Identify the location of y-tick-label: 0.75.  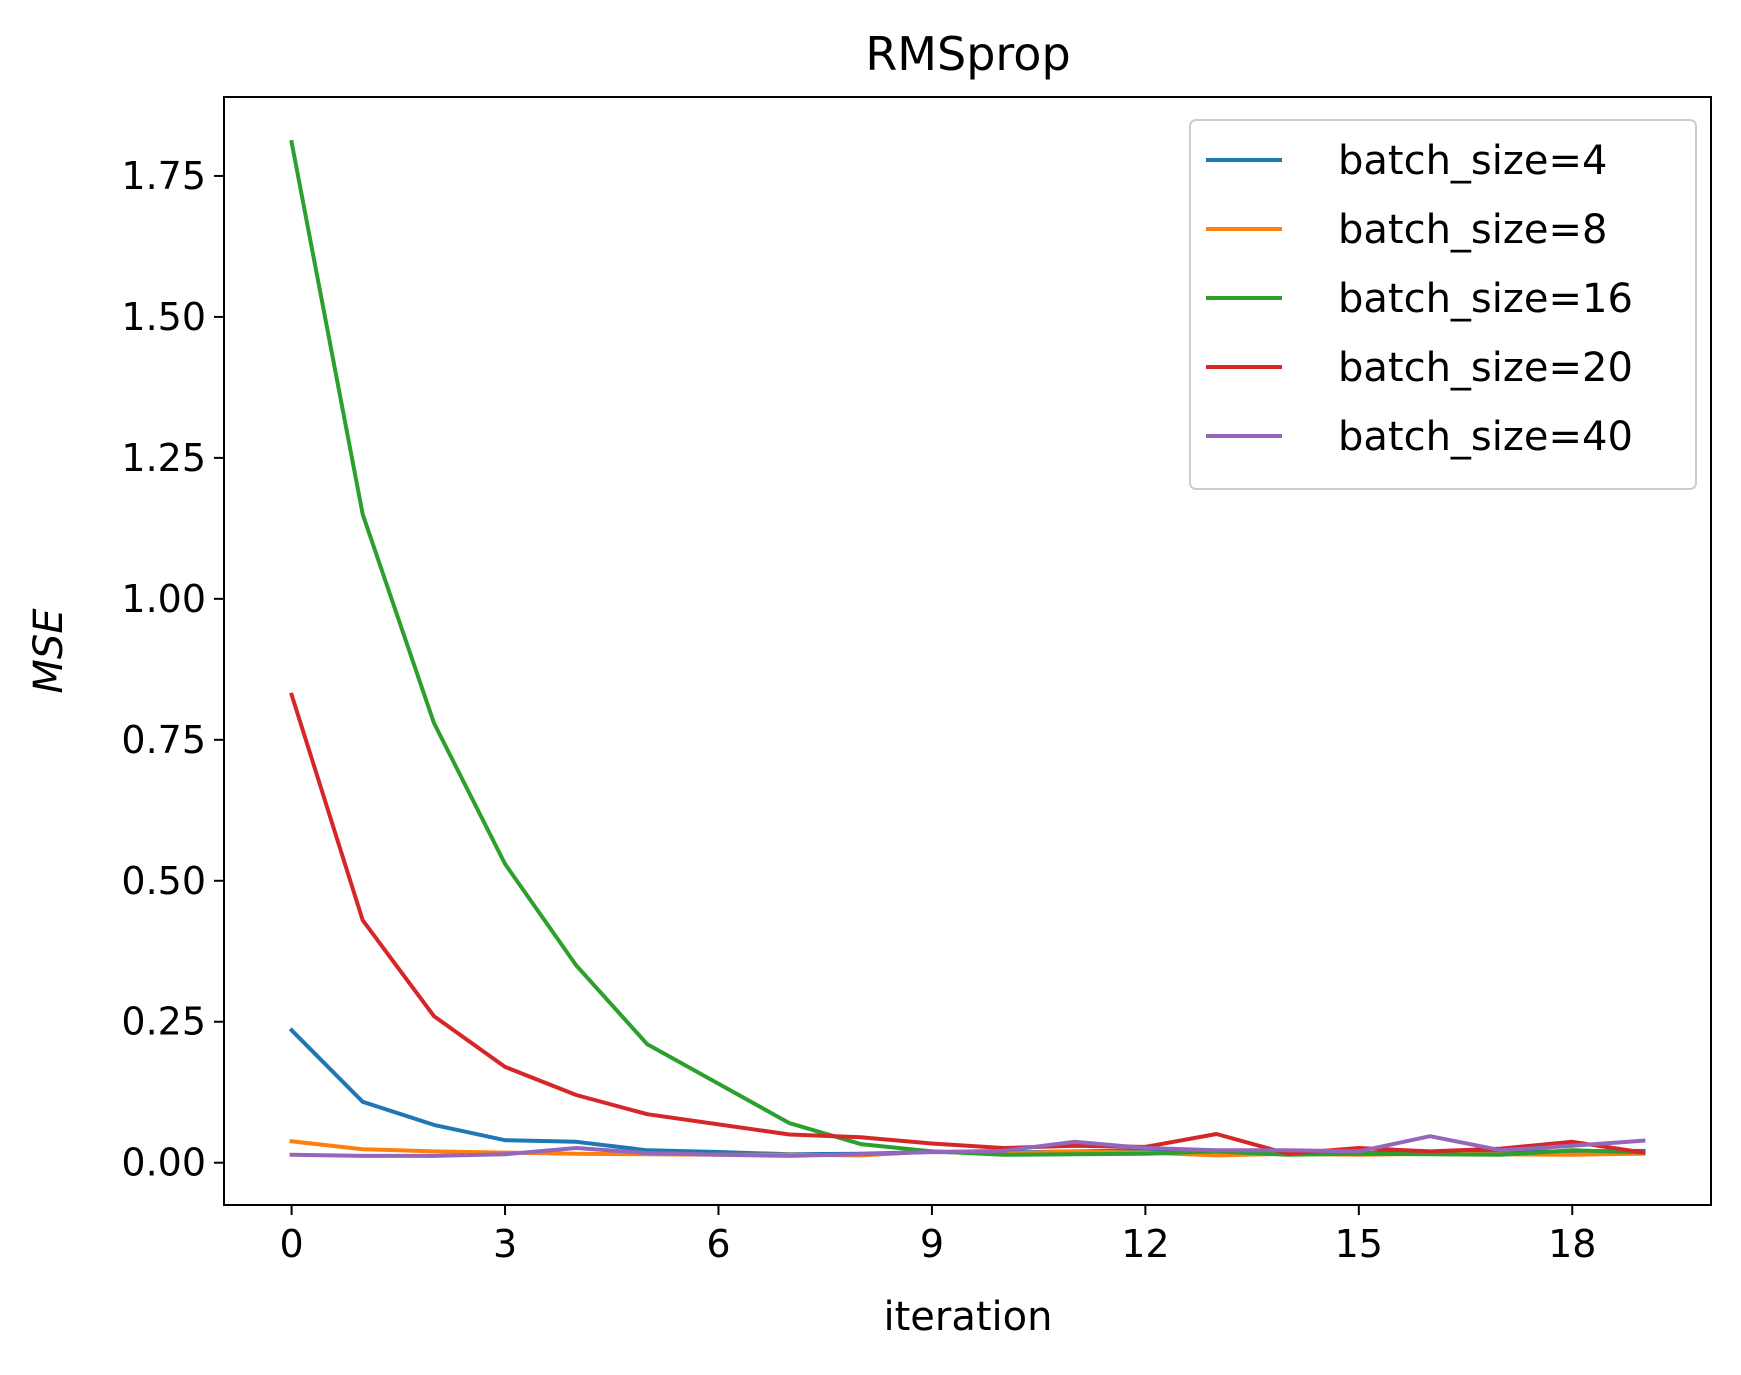
(163, 740).